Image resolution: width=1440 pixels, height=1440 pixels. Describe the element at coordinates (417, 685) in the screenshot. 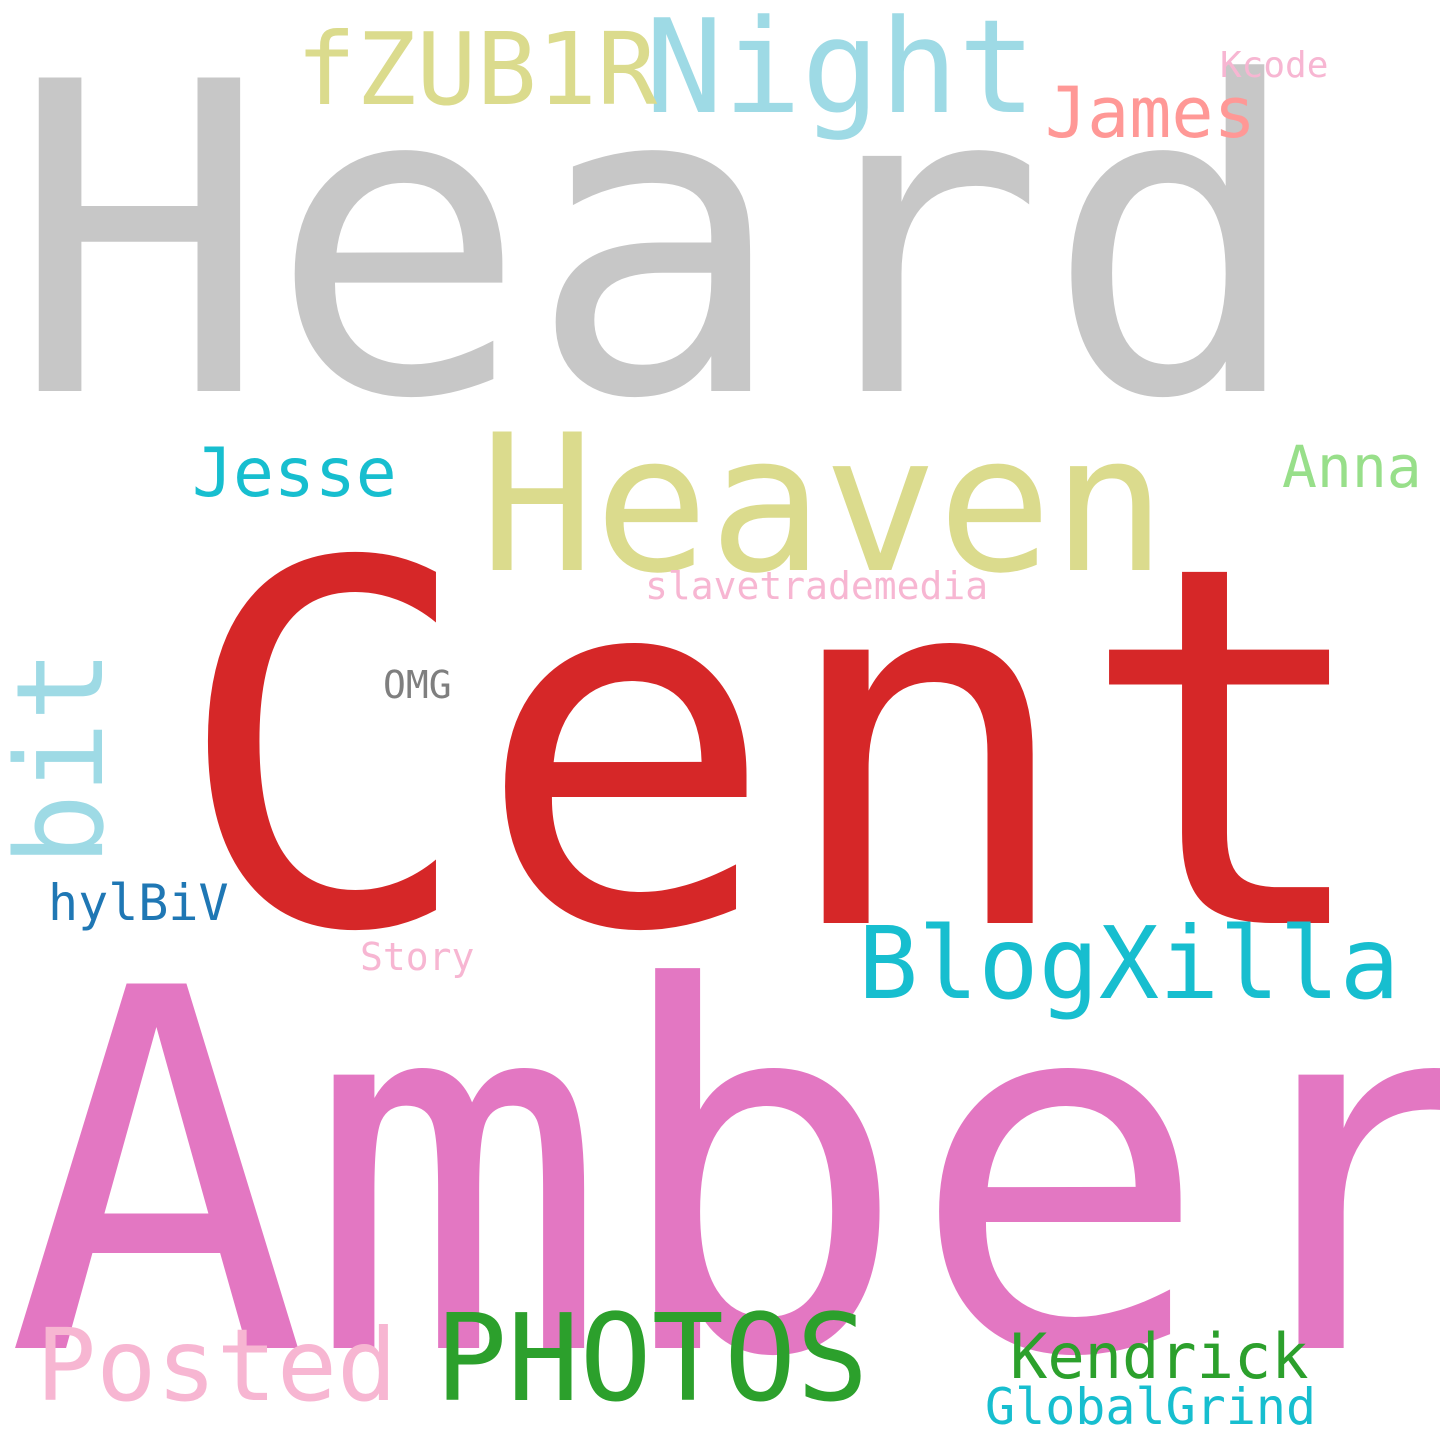

I see `word-omg: OMG` at that location.